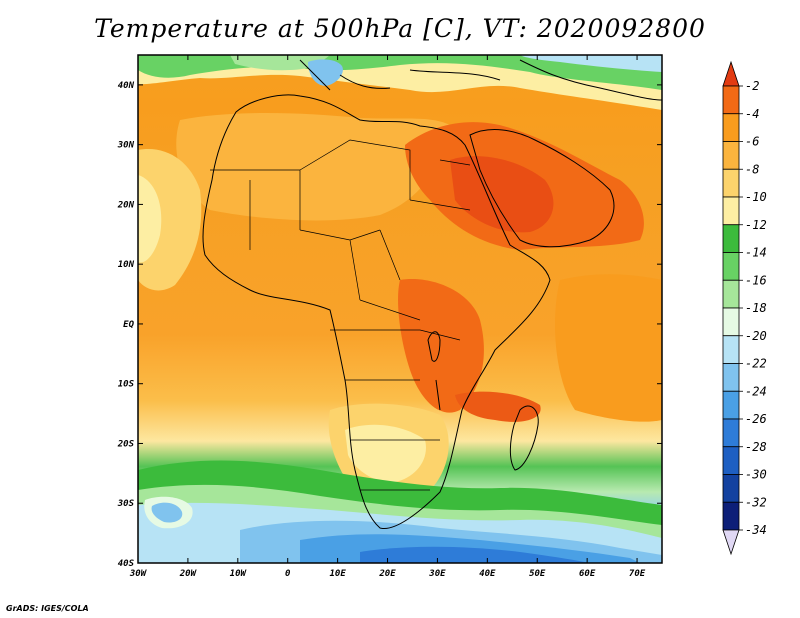 The width and height of the screenshot is (800, 618). What do you see at coordinates (756, 391) in the screenshot?
I see `colorbar-label: -24` at bounding box center [756, 391].